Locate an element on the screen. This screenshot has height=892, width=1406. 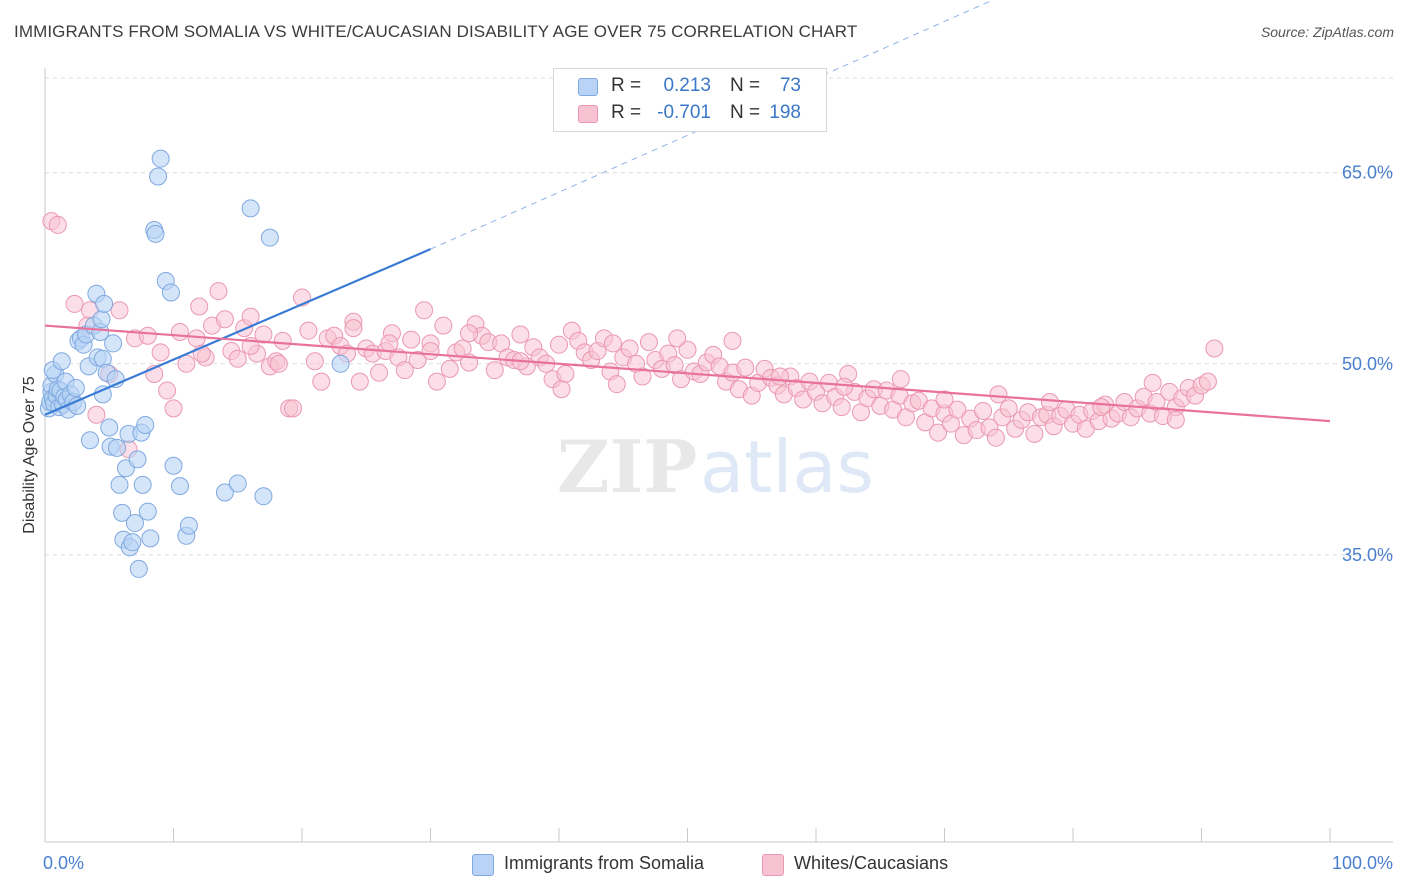
legend-row-somalia: R = 0.213 N = 73 is located at coordinates (690, 87).